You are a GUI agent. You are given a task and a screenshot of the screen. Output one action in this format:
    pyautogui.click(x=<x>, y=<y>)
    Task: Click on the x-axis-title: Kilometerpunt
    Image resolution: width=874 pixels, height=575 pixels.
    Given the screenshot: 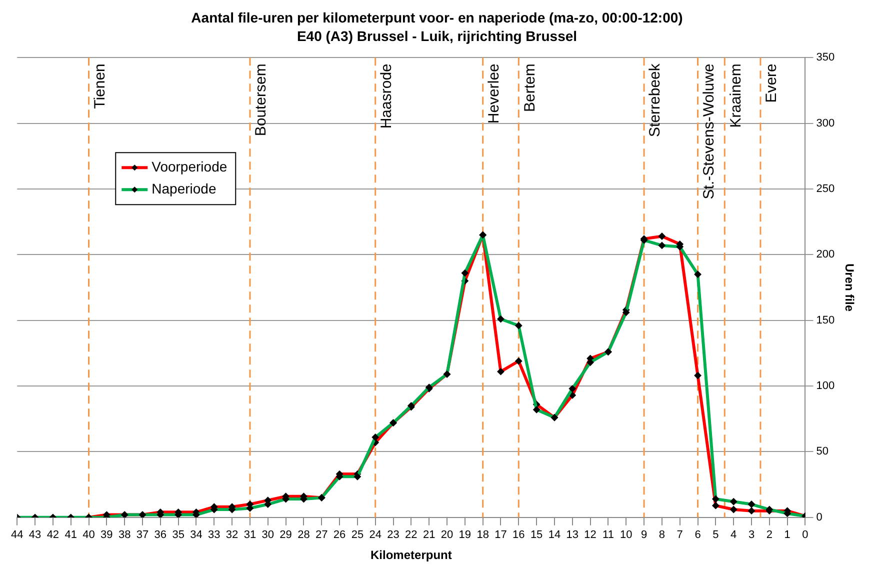 What is the action you would take?
    pyautogui.click(x=411, y=555)
    